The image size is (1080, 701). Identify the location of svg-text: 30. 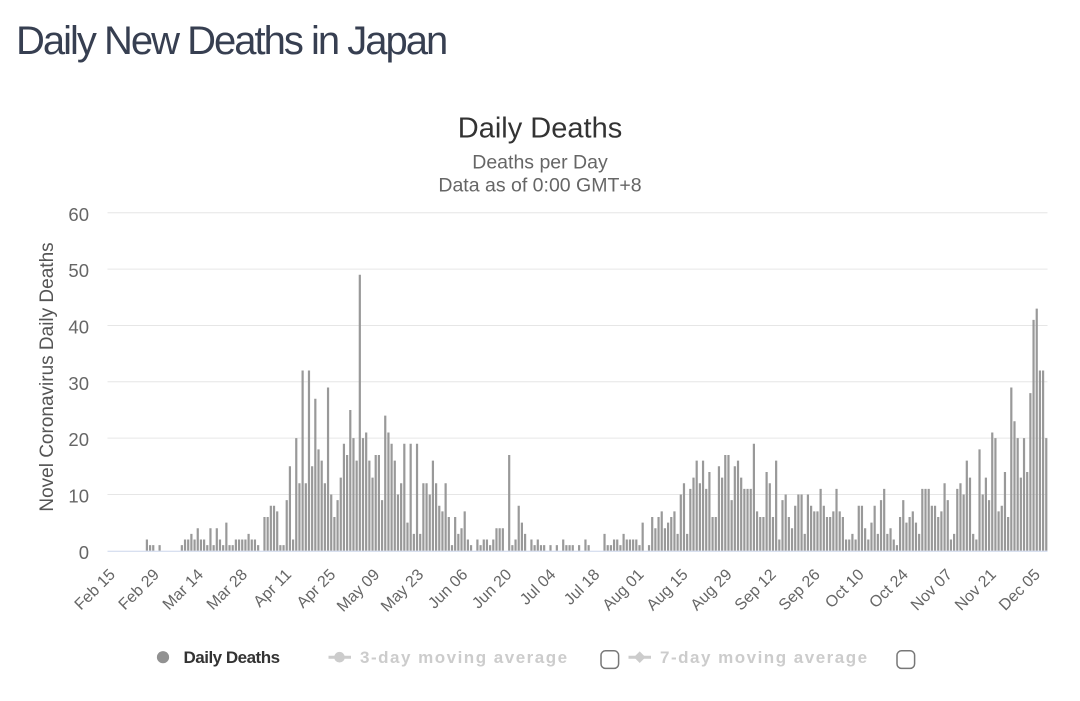
(78, 383).